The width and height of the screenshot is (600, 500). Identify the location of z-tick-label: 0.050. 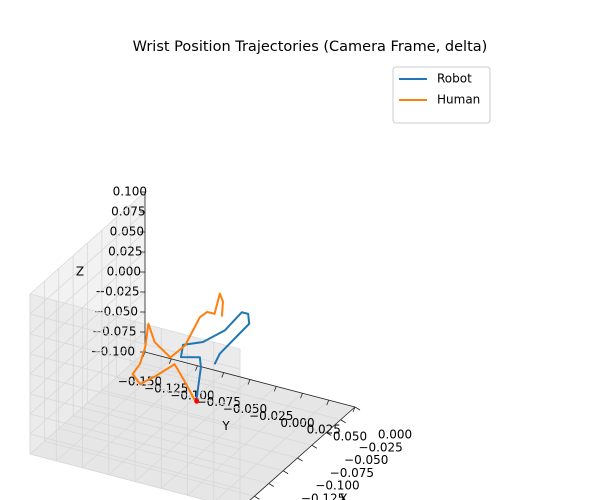
(127, 232).